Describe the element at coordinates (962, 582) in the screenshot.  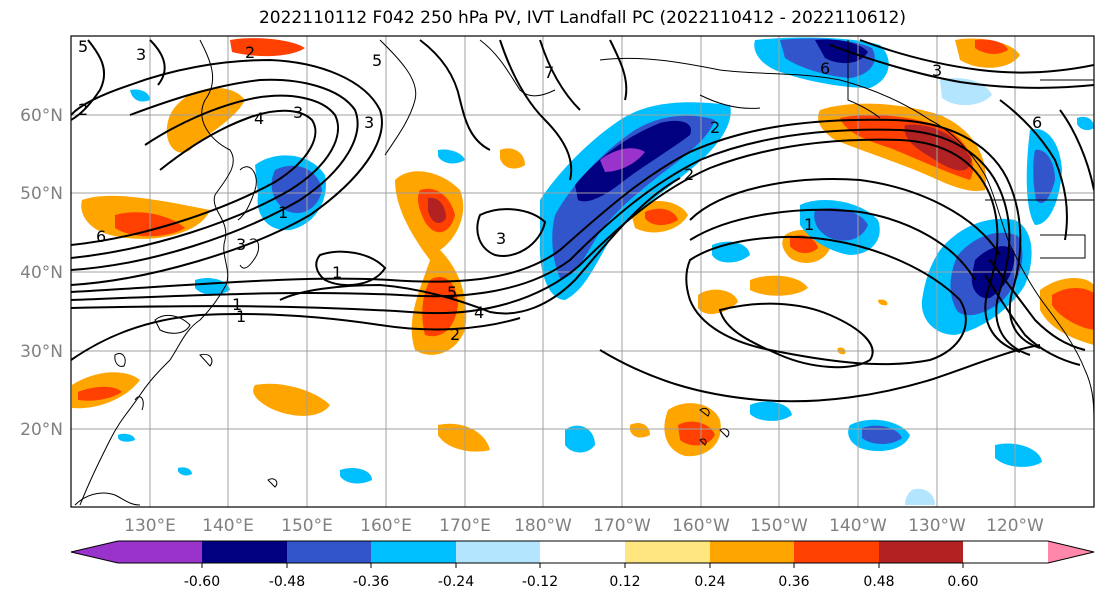
I see `colorbar-tick-label: 0.60` at that location.